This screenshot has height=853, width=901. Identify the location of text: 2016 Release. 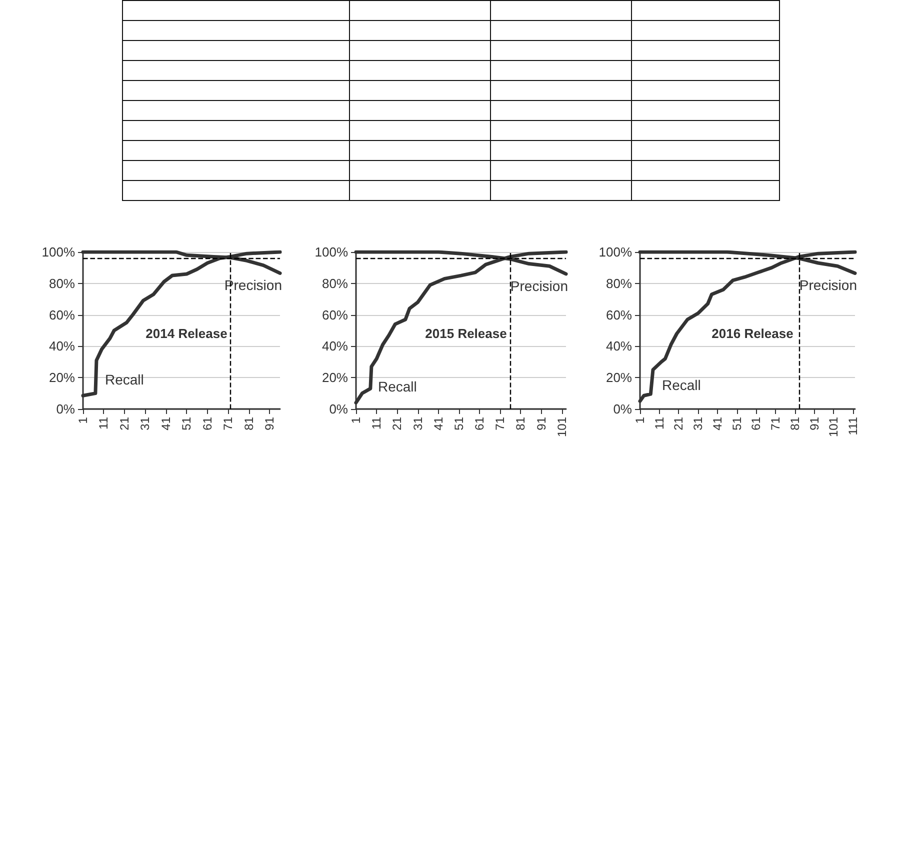
(753, 333).